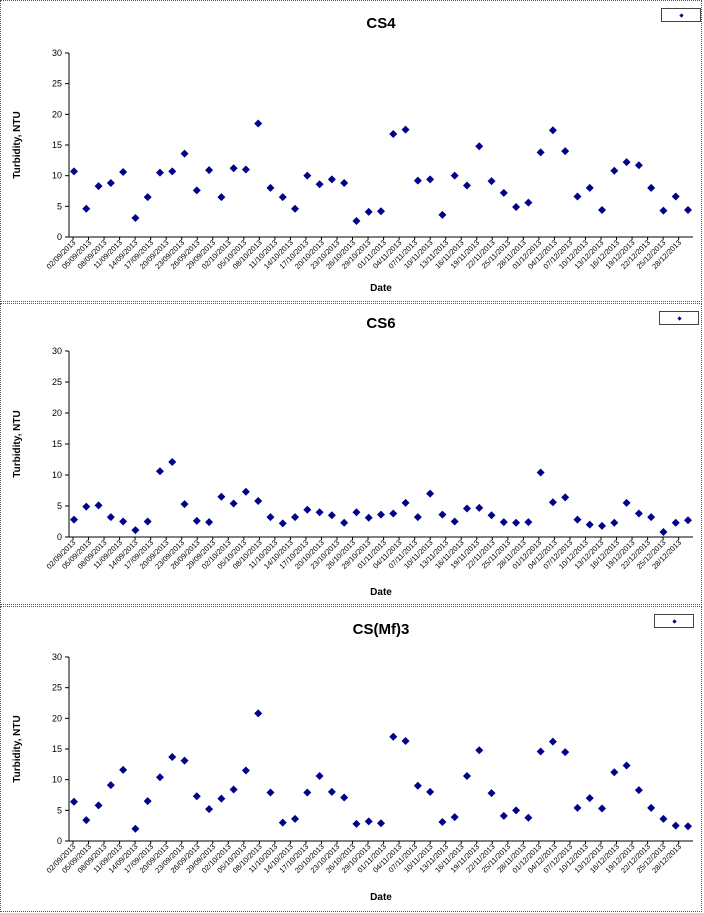 This screenshot has width=704, height=913. Describe the element at coordinates (57, 84) in the screenshot. I see `y-tick-label: 25` at that location.